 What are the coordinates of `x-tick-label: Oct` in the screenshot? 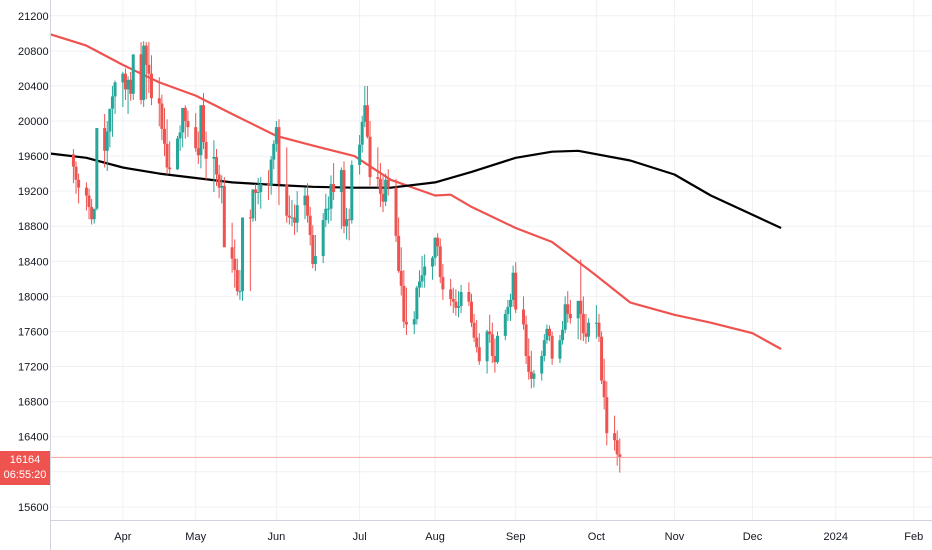 It's located at (596, 537).